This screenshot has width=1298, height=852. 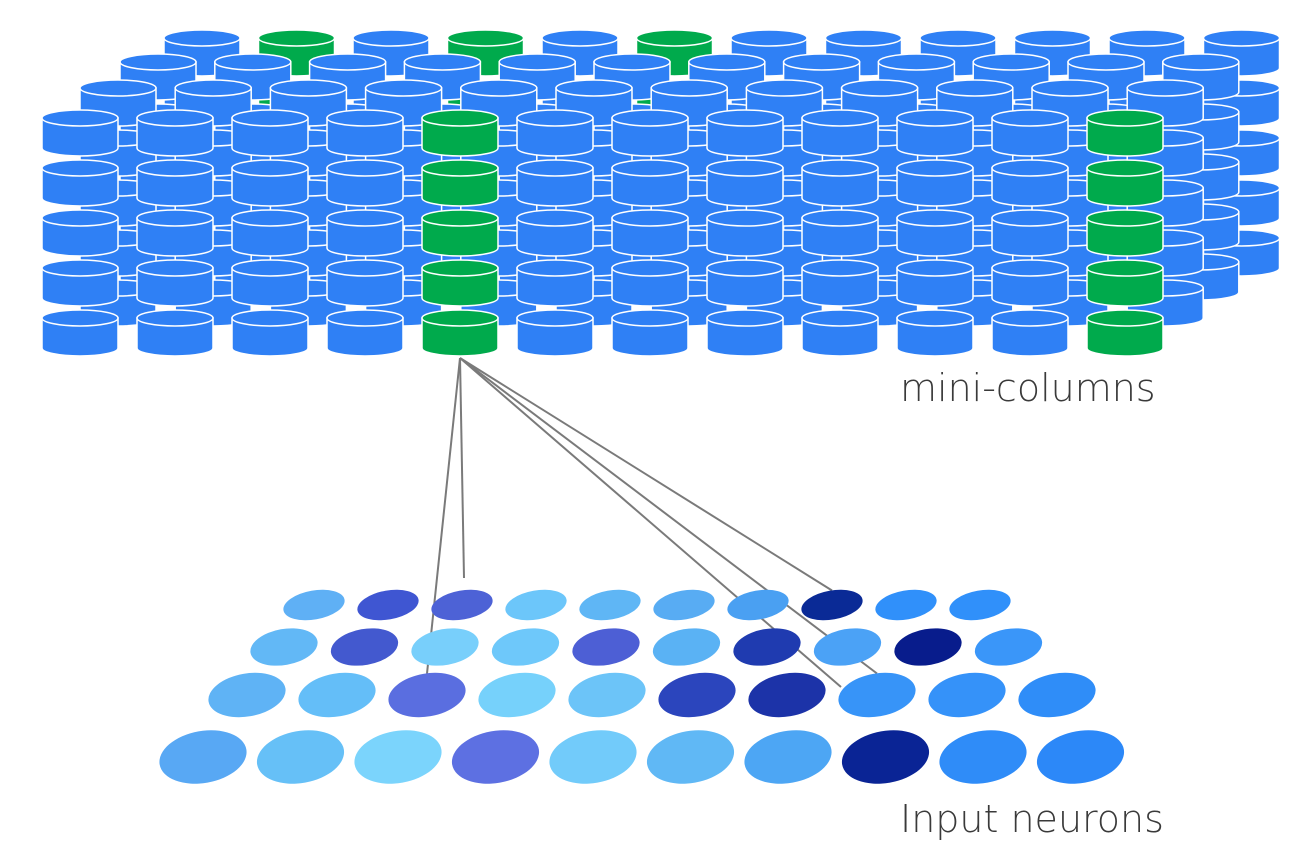 I want to click on connection-lines, so click(x=652, y=522).